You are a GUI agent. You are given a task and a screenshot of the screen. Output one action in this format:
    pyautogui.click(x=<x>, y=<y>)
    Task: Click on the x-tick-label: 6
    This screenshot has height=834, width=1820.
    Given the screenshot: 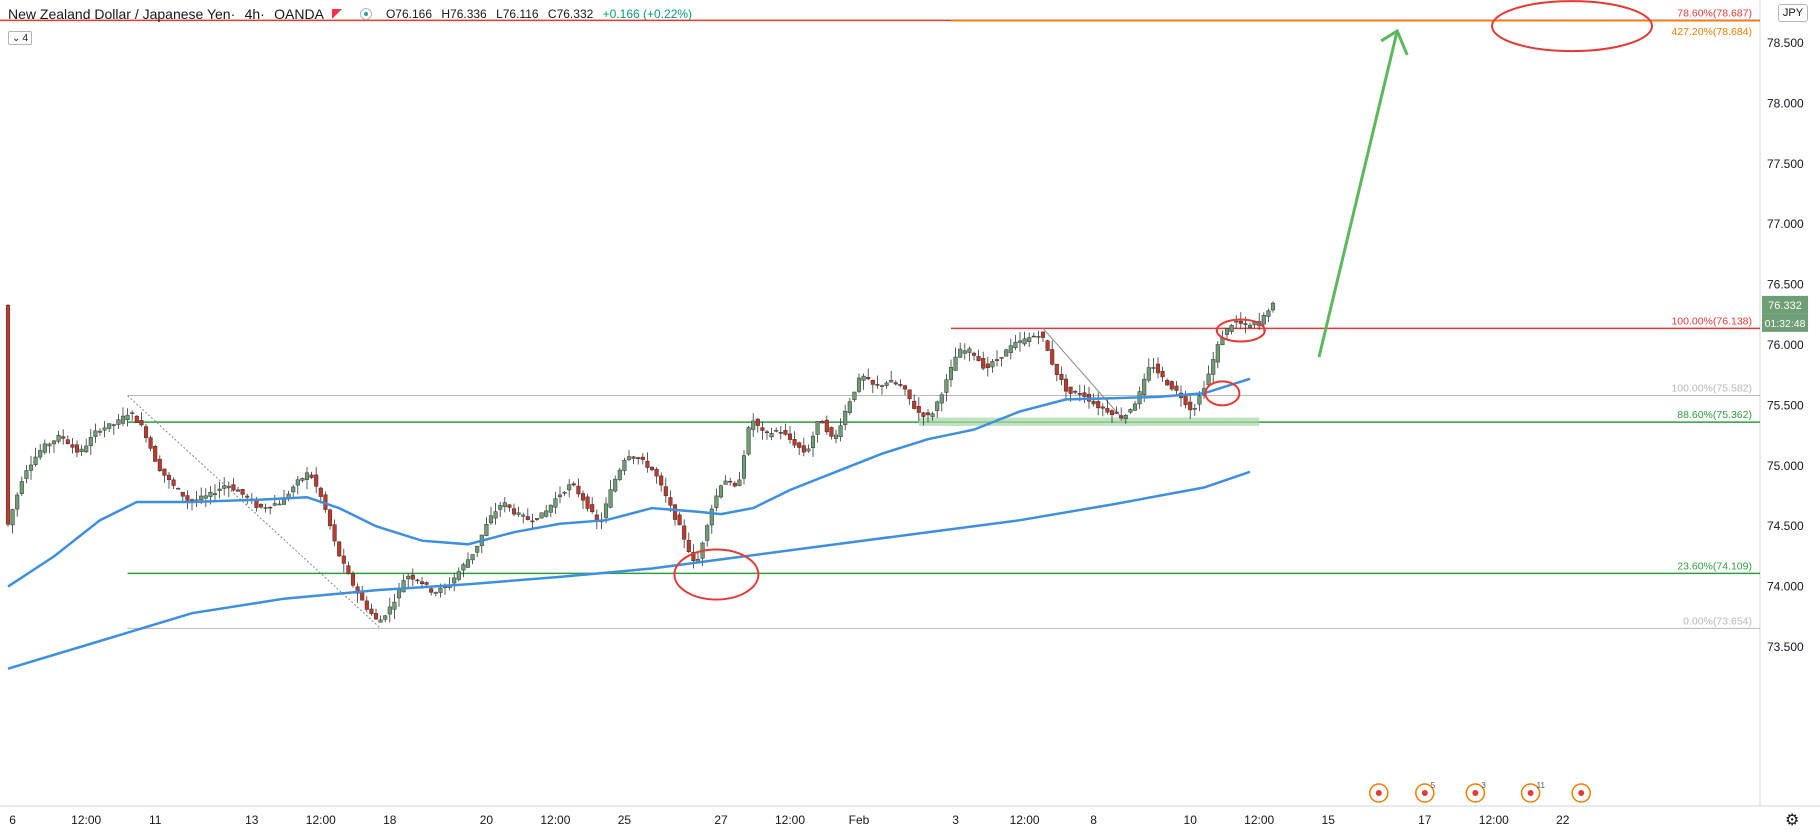 What is the action you would take?
    pyautogui.click(x=12, y=820)
    